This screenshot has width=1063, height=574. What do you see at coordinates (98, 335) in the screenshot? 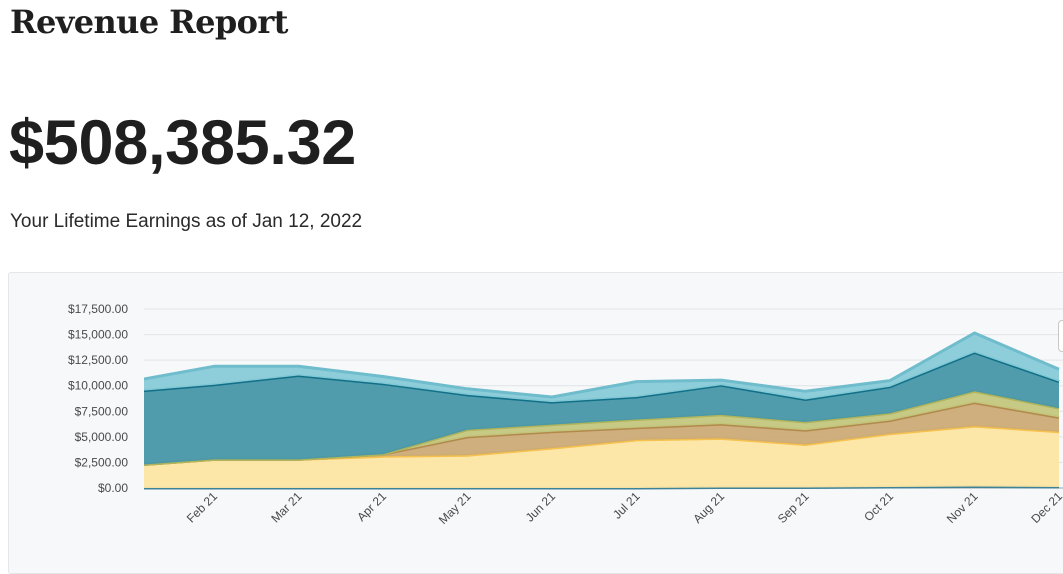
I see `y-tick-label: $15,000.00` at bounding box center [98, 335].